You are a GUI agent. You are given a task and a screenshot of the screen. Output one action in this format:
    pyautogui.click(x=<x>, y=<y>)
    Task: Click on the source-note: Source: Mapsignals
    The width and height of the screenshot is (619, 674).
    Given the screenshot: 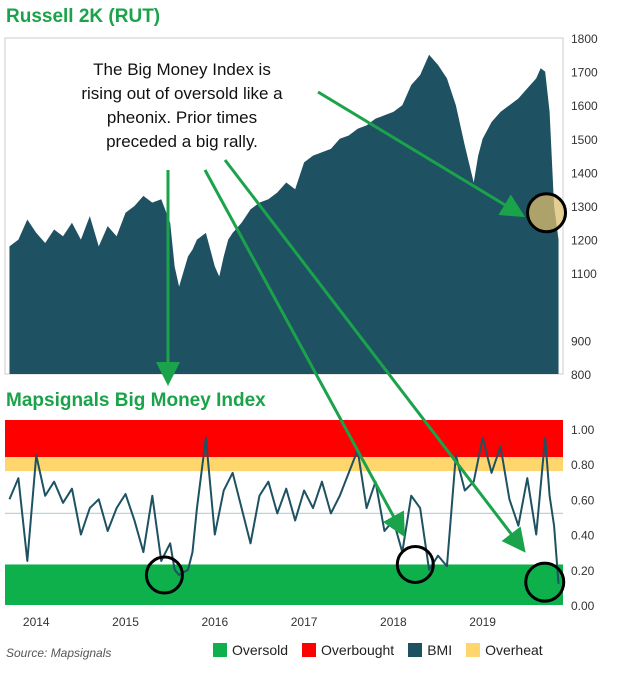 What is the action you would take?
    pyautogui.click(x=59, y=653)
    